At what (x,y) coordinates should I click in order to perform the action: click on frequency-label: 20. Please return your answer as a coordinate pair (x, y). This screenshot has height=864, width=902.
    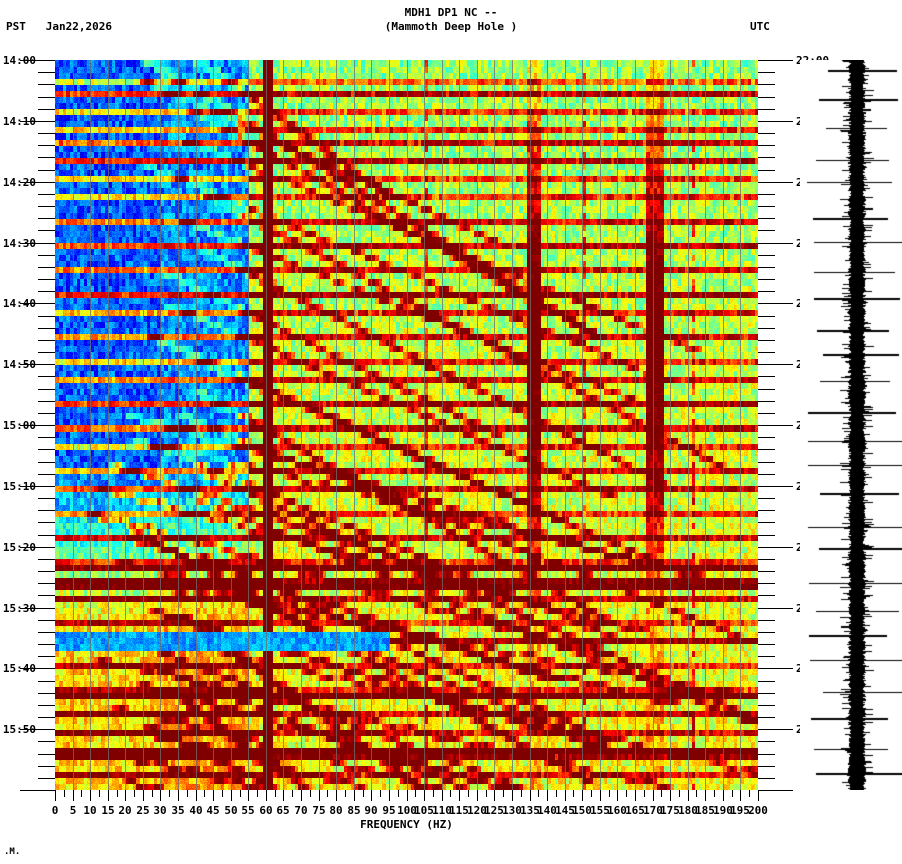
    Looking at the image, I should click on (125, 810).